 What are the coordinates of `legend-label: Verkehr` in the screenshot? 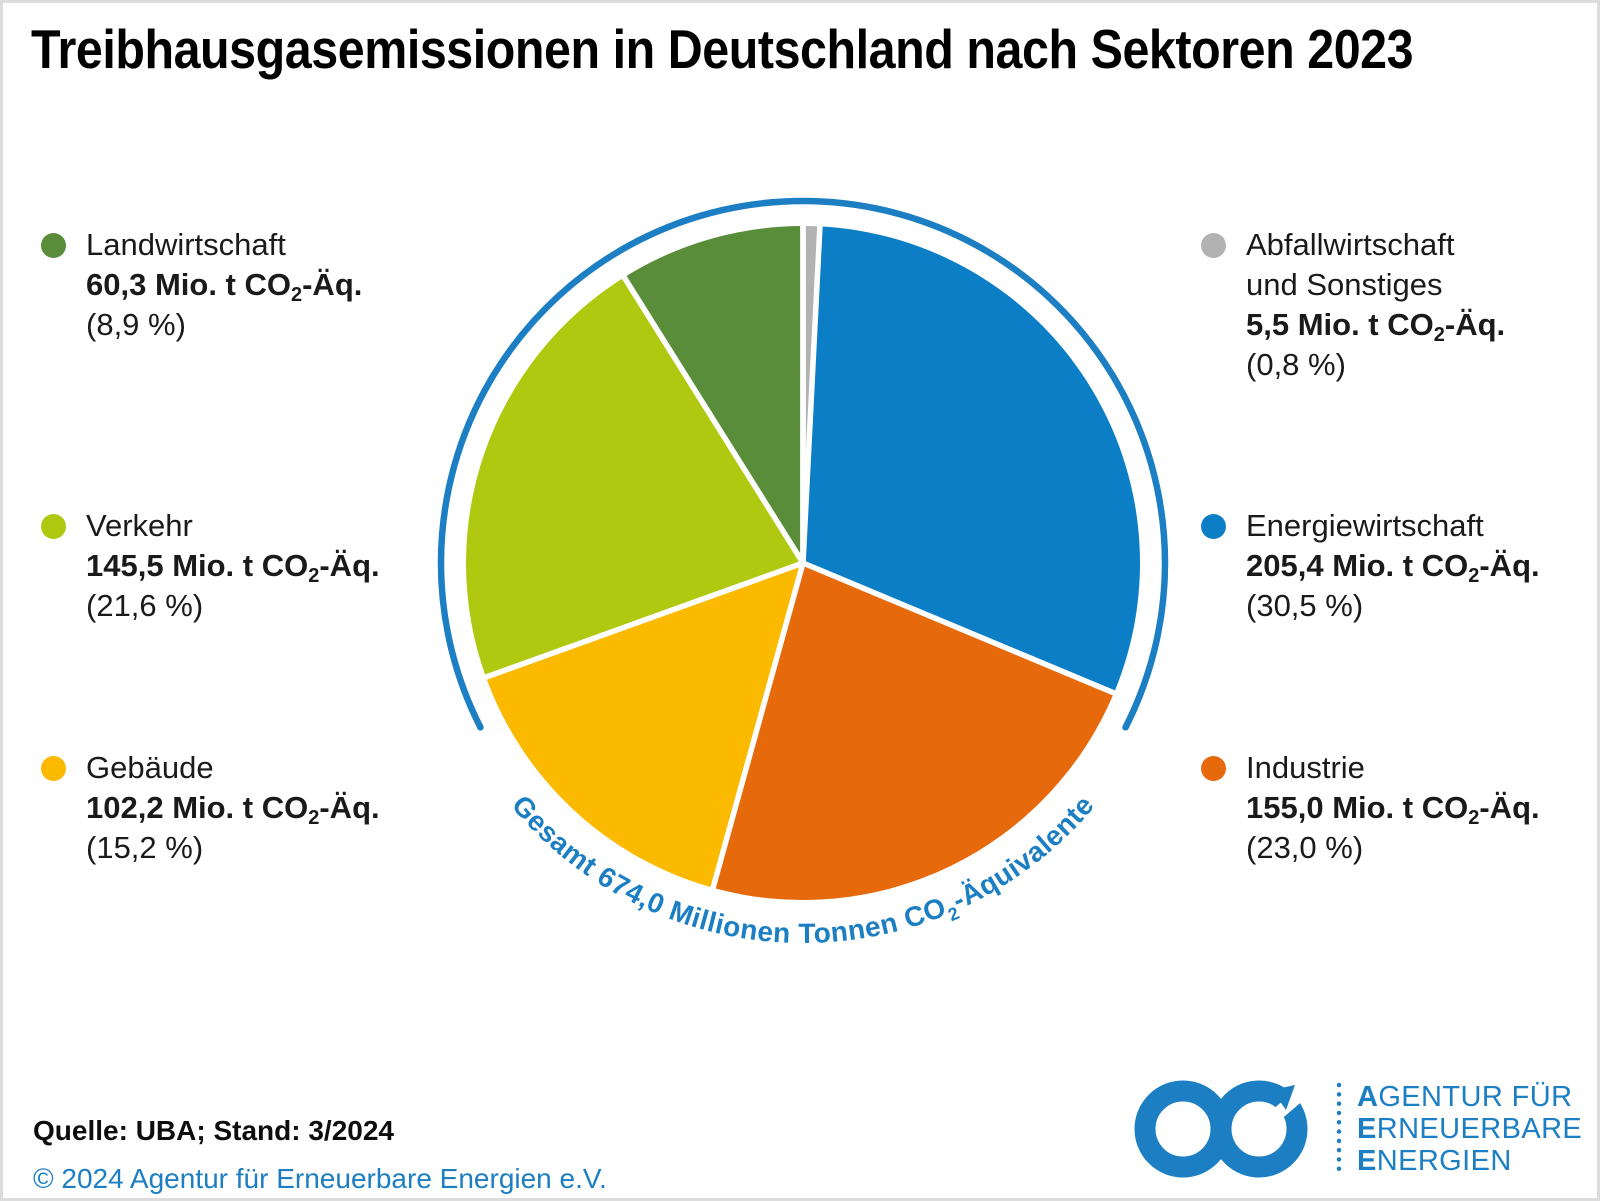 It's located at (139, 525).